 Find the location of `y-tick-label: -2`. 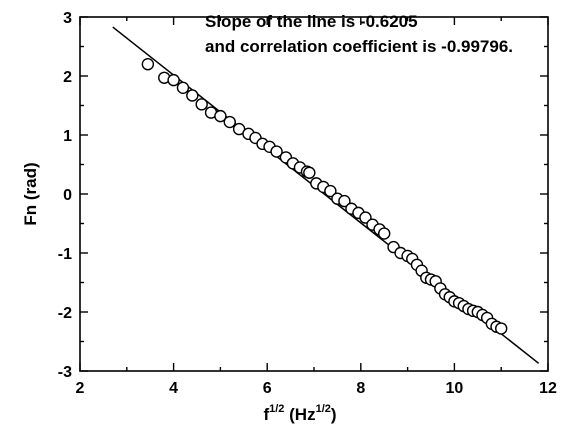

y-tick-label: -2 is located at coordinates (65, 313).